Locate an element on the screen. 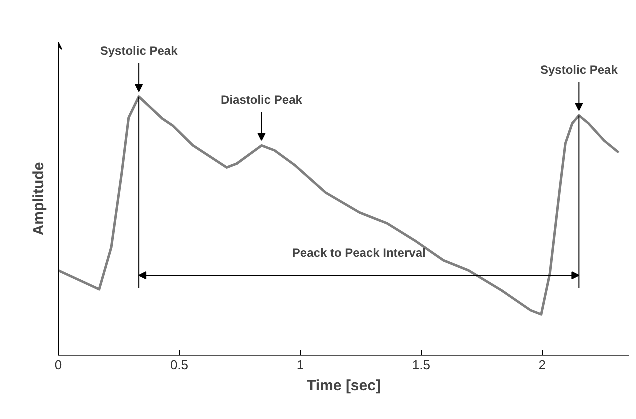 The width and height of the screenshot is (636, 419). x-tick-label: 1.5 is located at coordinates (421, 365).